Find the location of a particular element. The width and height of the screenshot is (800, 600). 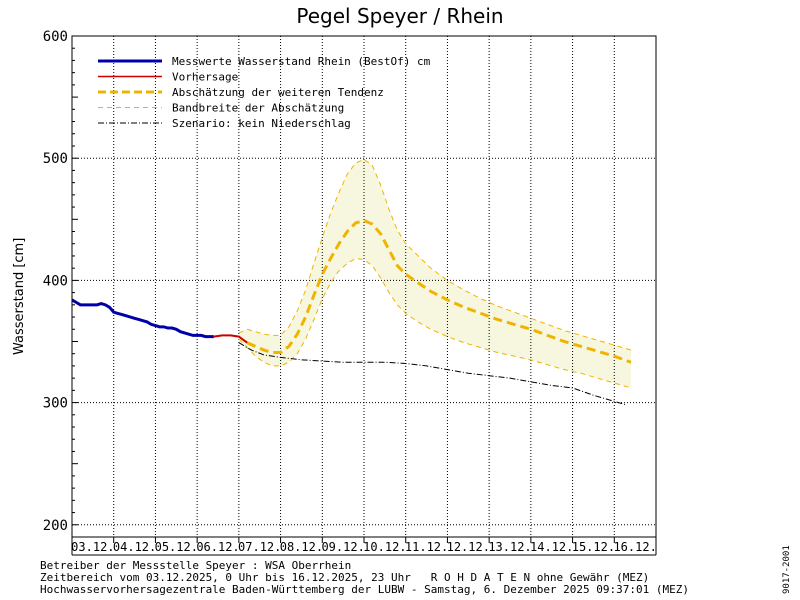

legend-label-tendency: Abschätzung der weiteren Tendenz is located at coordinates (278, 92).